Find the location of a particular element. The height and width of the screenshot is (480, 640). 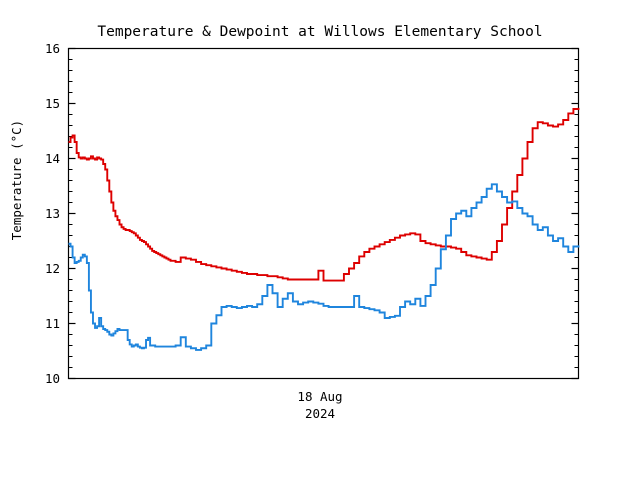

y-tick-label-11: 11 is located at coordinates (52, 323).